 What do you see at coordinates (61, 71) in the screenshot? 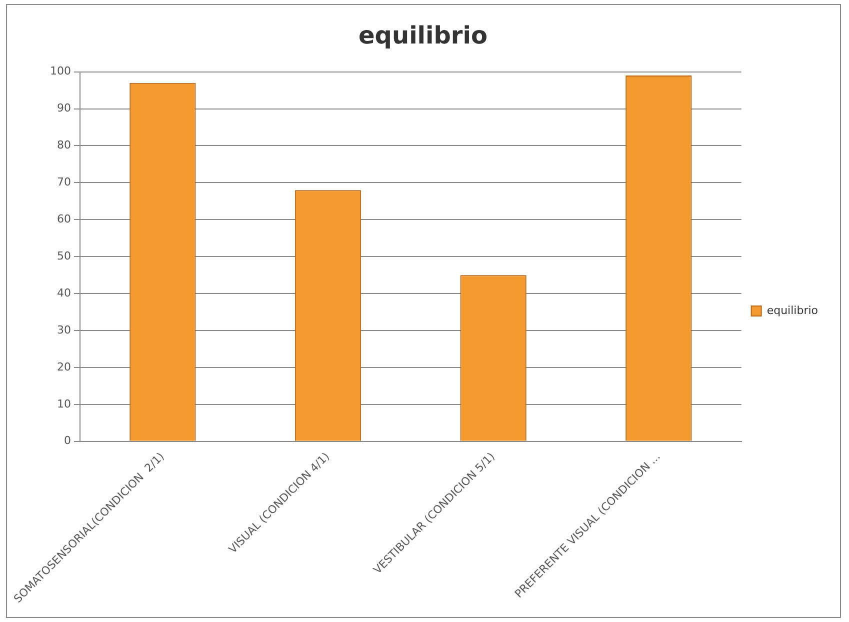
I see `y-tick-label: 100` at bounding box center [61, 71].